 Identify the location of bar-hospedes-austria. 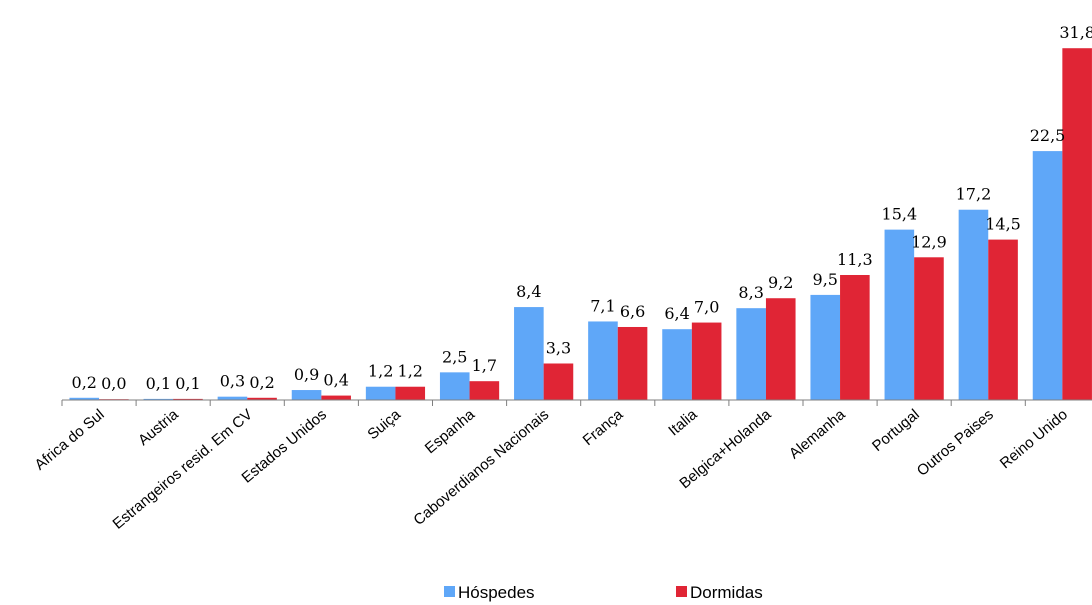
(158, 399).